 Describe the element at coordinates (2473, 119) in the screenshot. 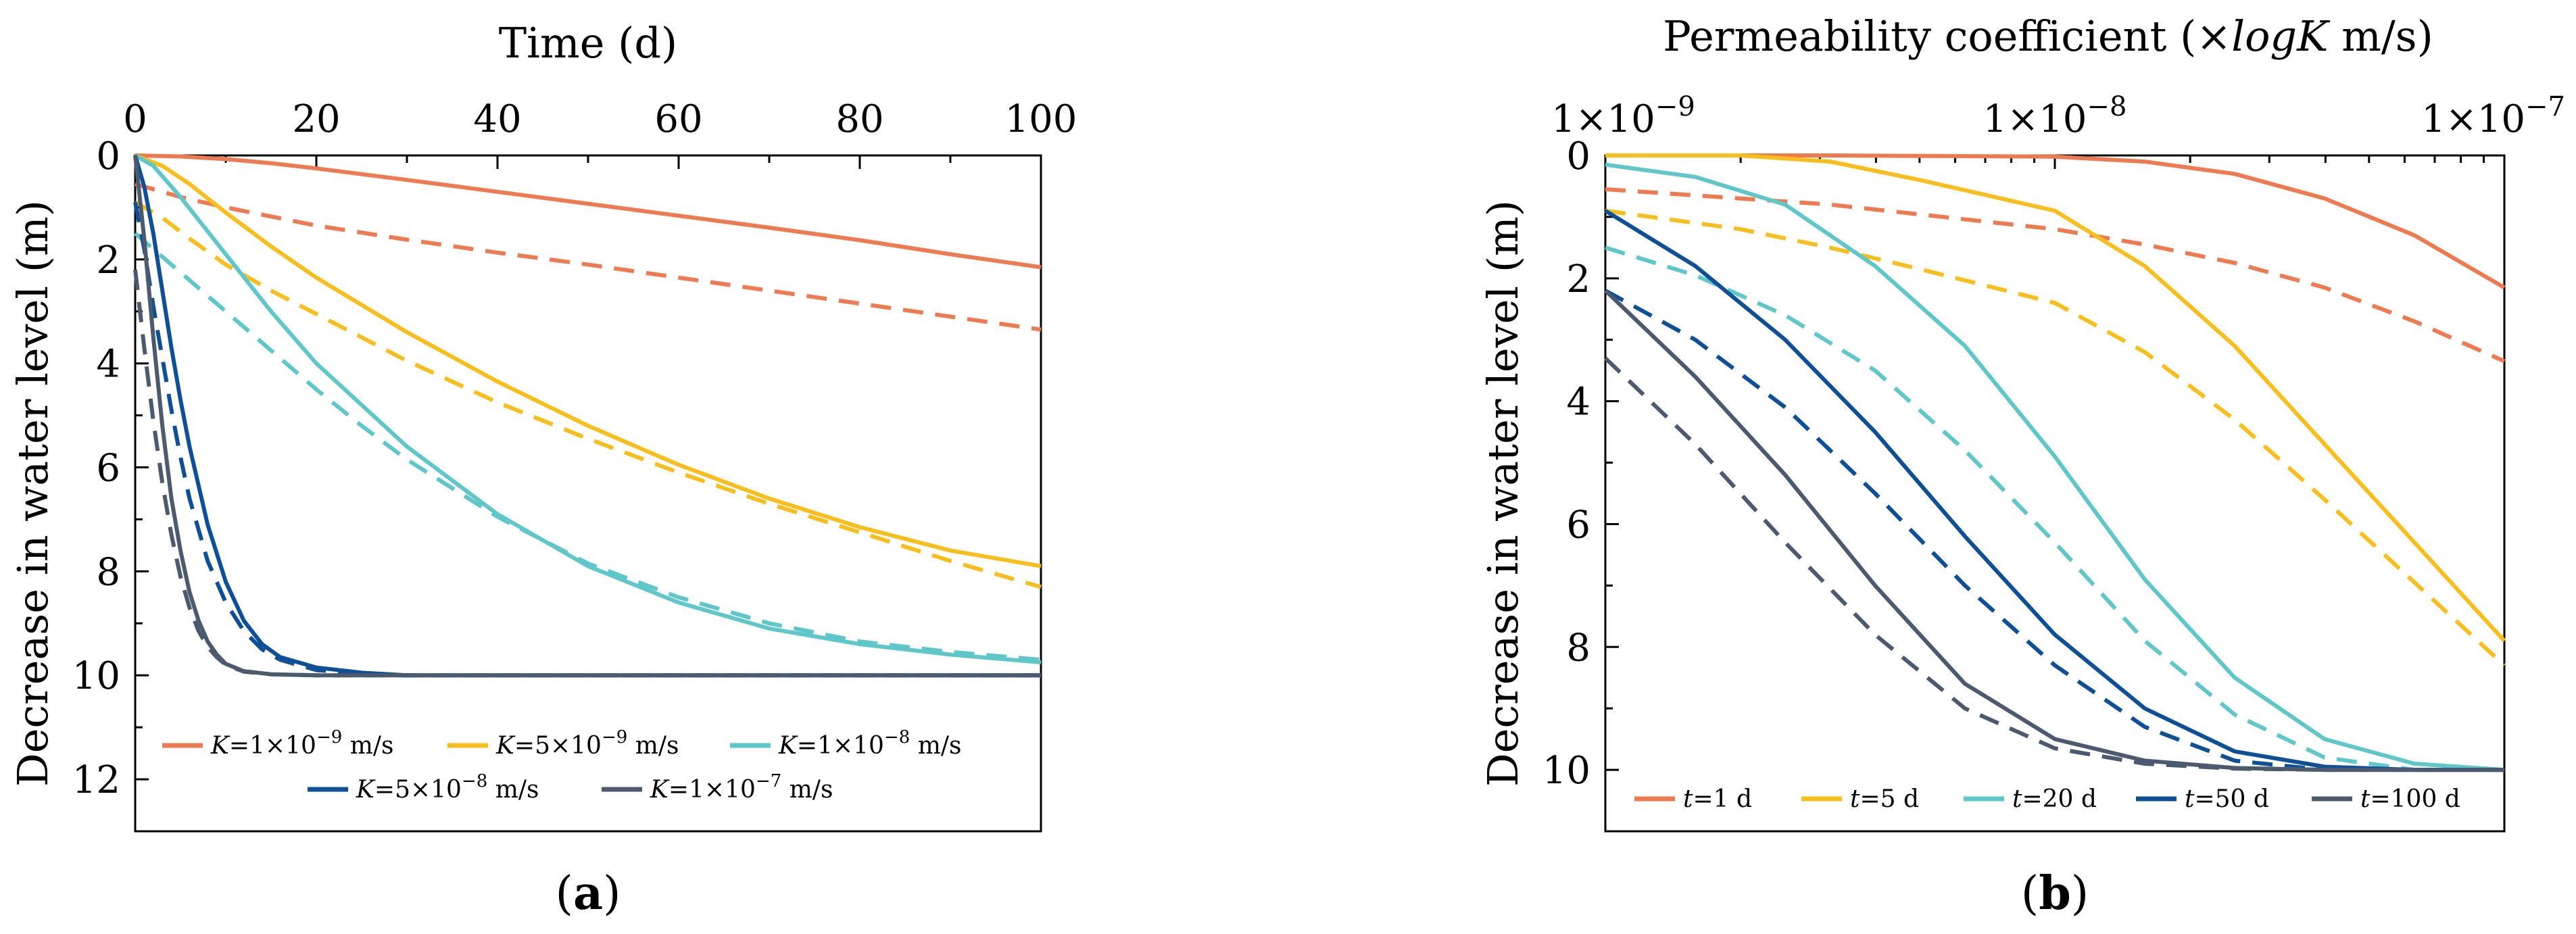

I see `x-tick-label-base: 1×10` at that location.